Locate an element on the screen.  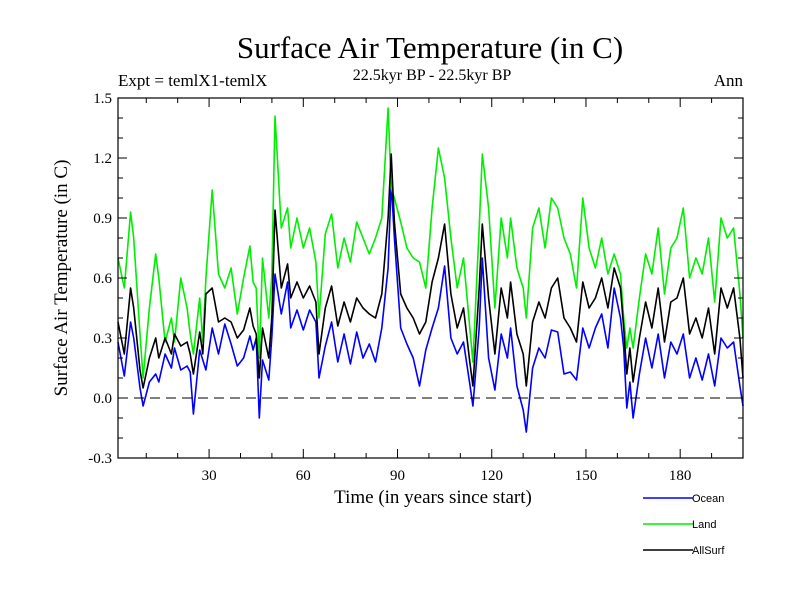
chart-title: Surface Air Temperature (in C) is located at coordinates (430, 47).